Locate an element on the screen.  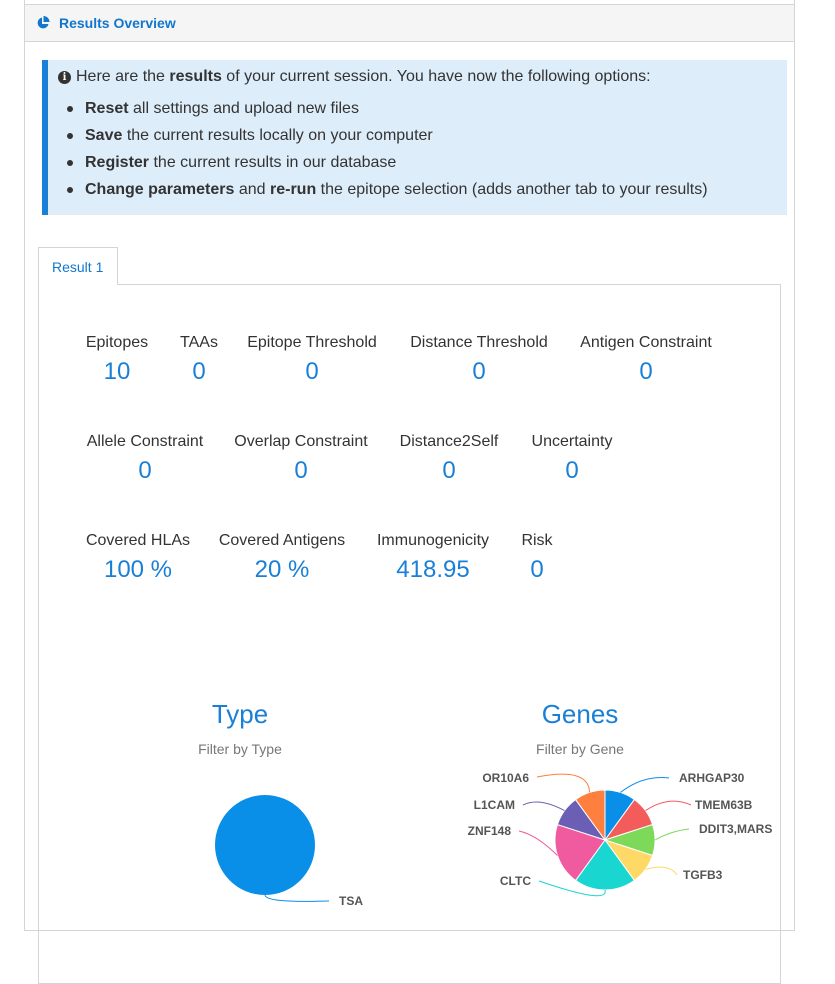
stat-covered-hlas: Covered HLAs 100 % is located at coordinates (138, 558).